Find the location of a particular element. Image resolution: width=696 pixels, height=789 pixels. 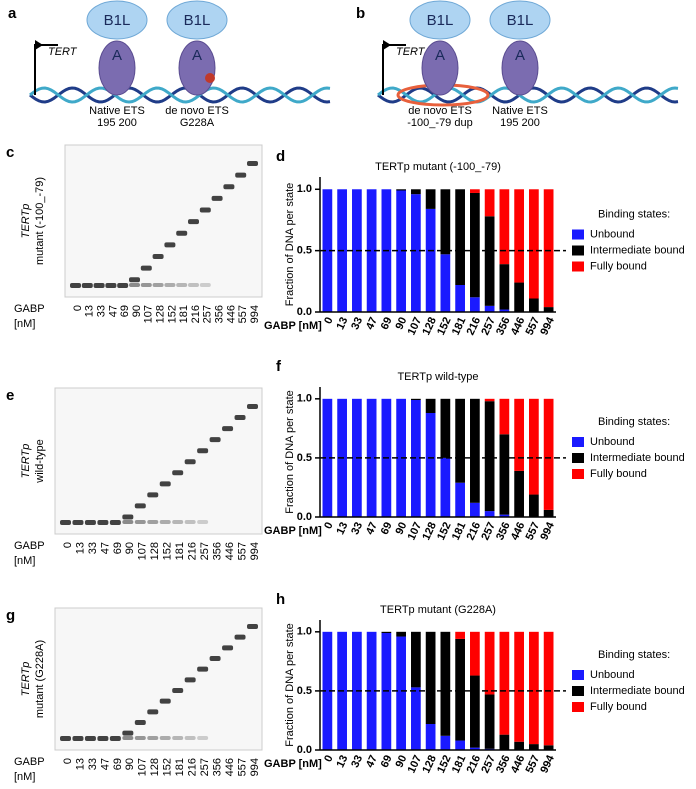

x-tick-label: 107 is located at coordinates (415, 531).